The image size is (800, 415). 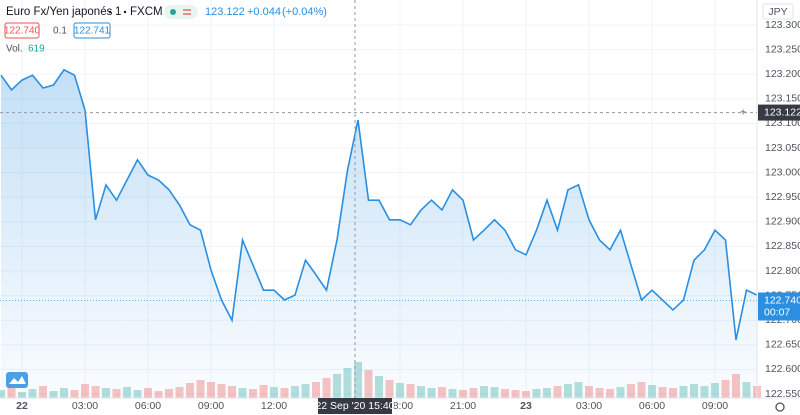 What do you see at coordinates (400, 406) in the screenshot?
I see `x-tick-label: 18:00` at bounding box center [400, 406].